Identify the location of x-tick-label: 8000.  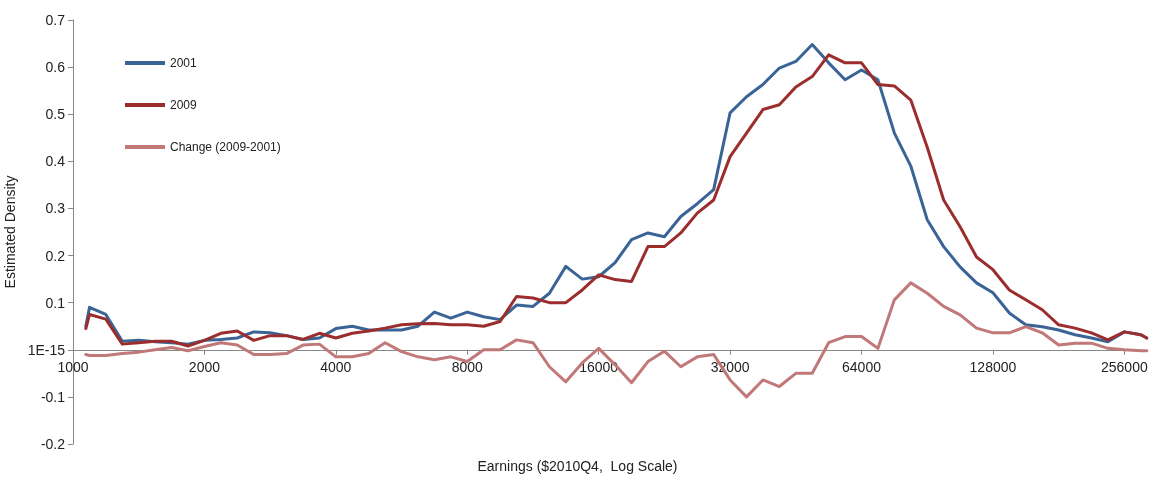
(467, 366).